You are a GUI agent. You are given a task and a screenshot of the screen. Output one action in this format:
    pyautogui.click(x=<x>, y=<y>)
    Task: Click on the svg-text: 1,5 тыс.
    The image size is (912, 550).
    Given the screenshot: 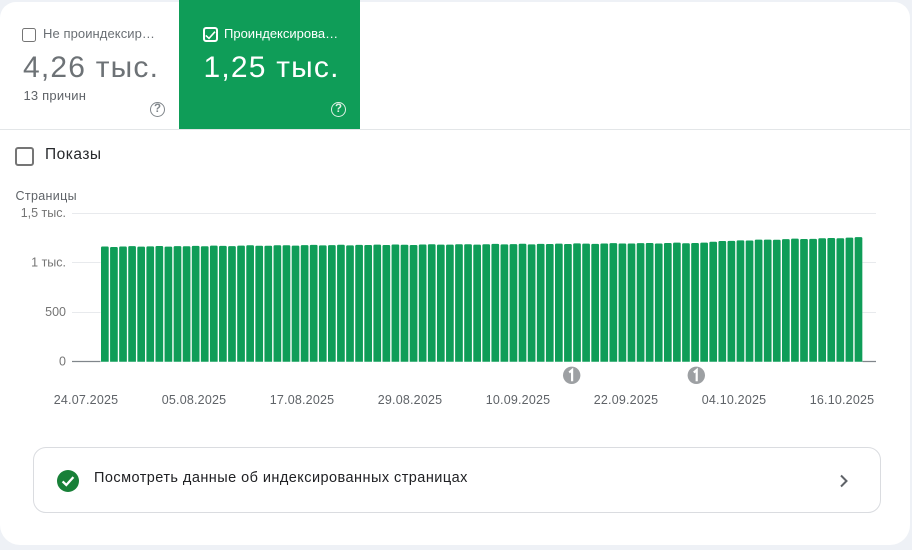 What is the action you would take?
    pyautogui.click(x=43, y=213)
    